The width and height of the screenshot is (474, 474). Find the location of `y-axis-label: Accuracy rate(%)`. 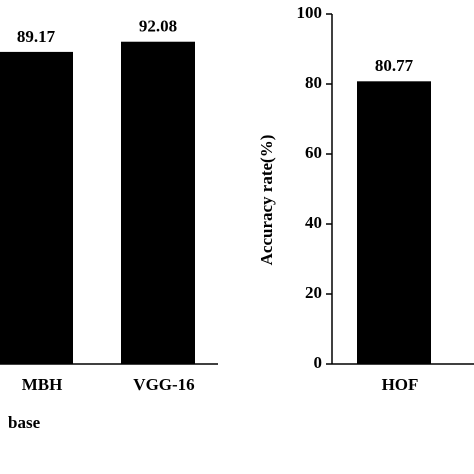

y-axis-label: Accuracy rate(%) is located at coordinates (266, 200).